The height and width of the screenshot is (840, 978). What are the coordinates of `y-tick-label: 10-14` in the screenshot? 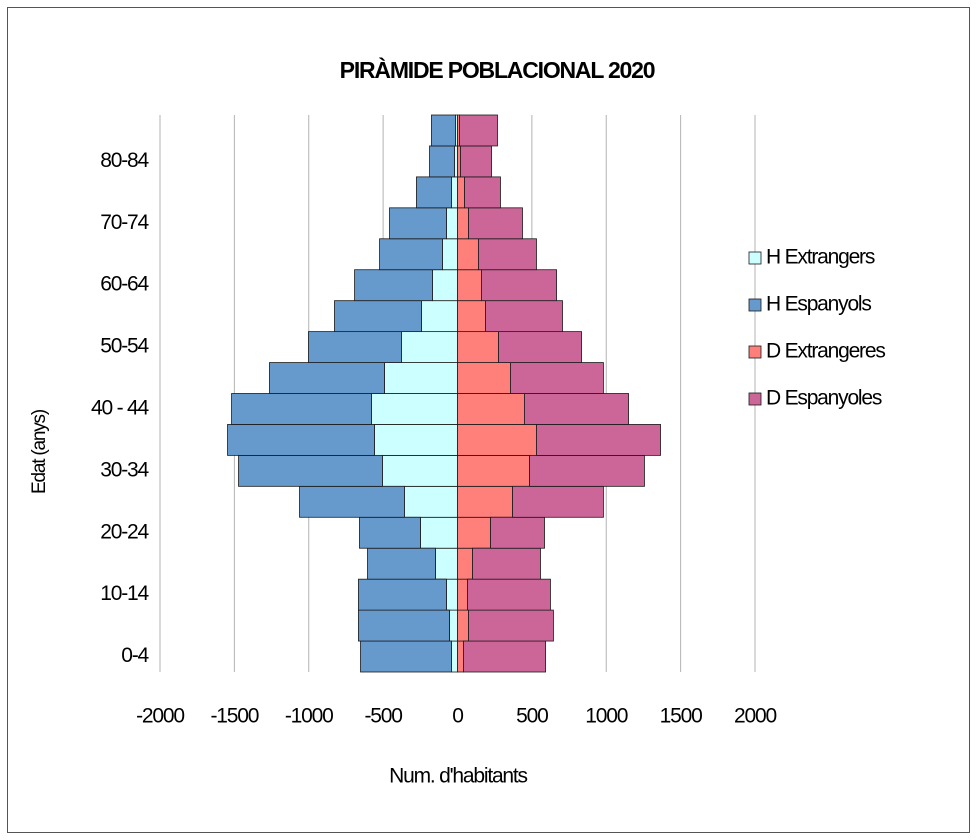 It's located at (124, 593).